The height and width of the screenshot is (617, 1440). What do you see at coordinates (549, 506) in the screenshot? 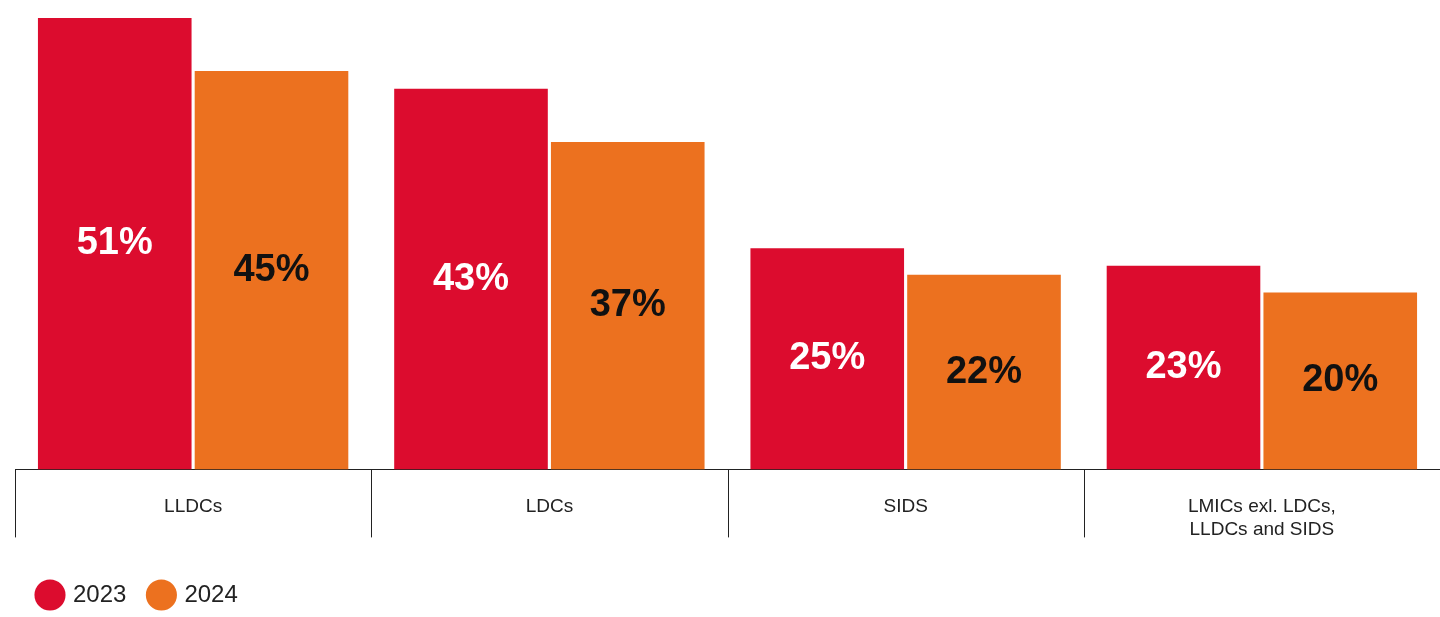
I see `x-tick-label: LDCs` at bounding box center [549, 506].